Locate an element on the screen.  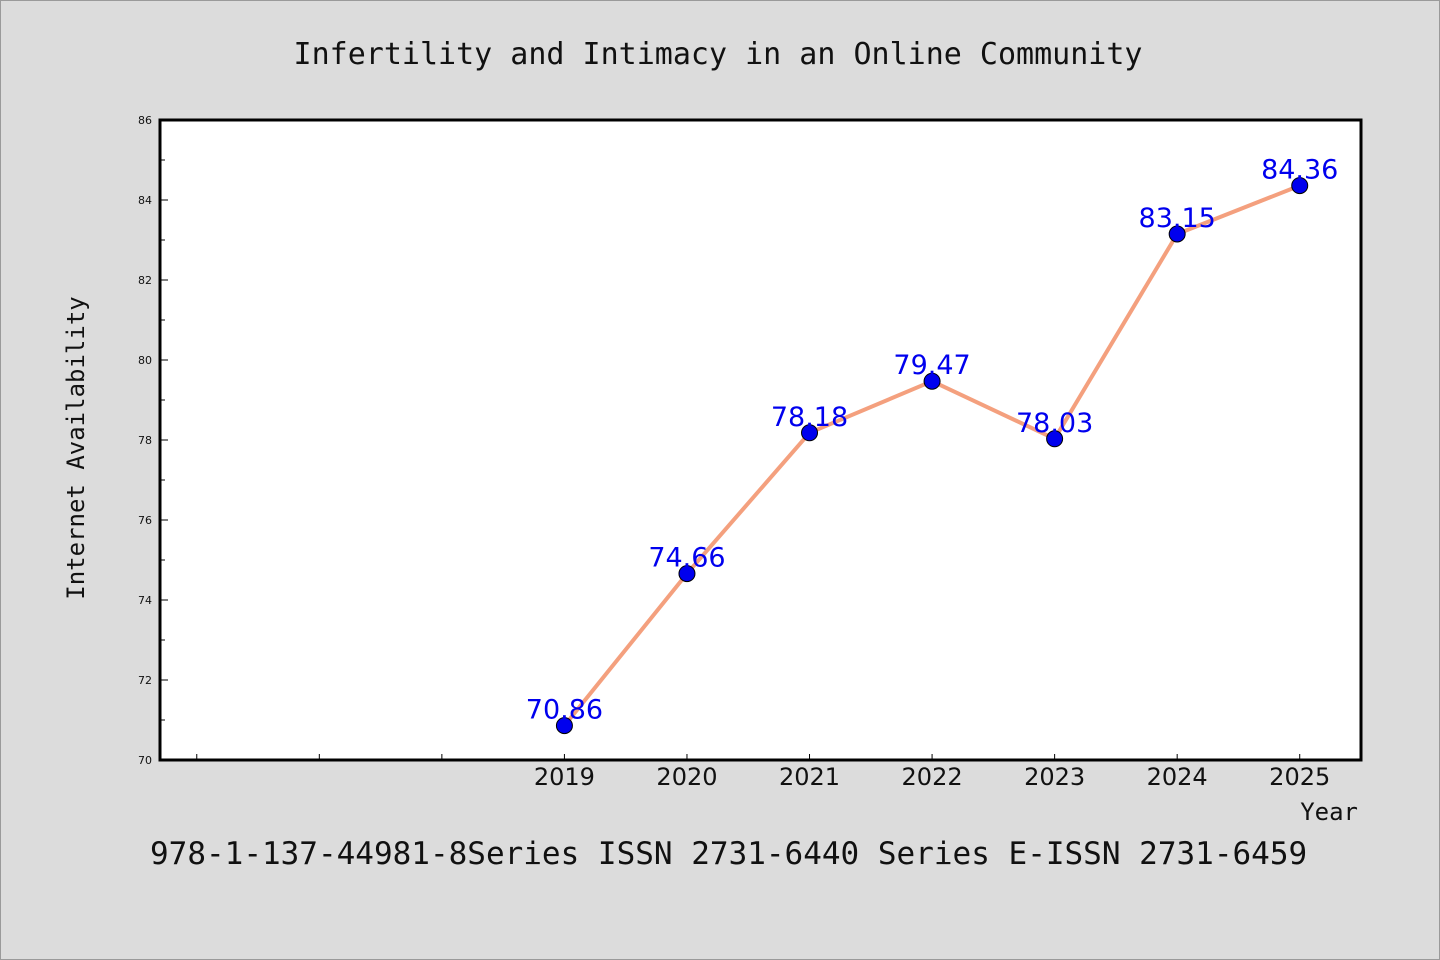
y-tick-label: 80 is located at coordinates (145, 360).